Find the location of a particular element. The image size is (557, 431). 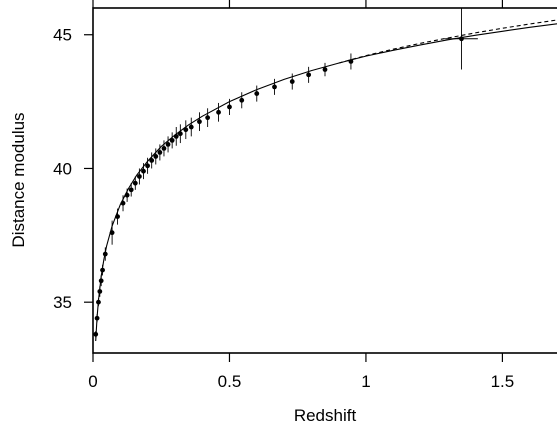

y-axis-title: Distance modulus is located at coordinates (18, 179).